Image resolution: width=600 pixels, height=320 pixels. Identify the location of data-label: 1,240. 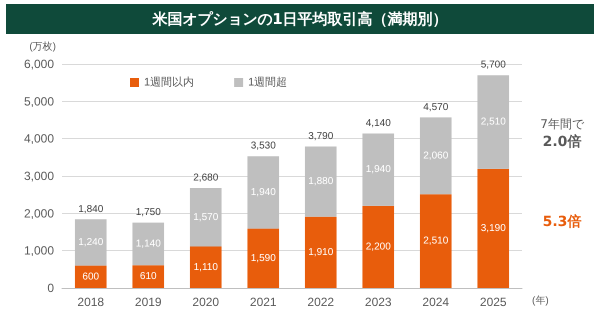
(91, 242).